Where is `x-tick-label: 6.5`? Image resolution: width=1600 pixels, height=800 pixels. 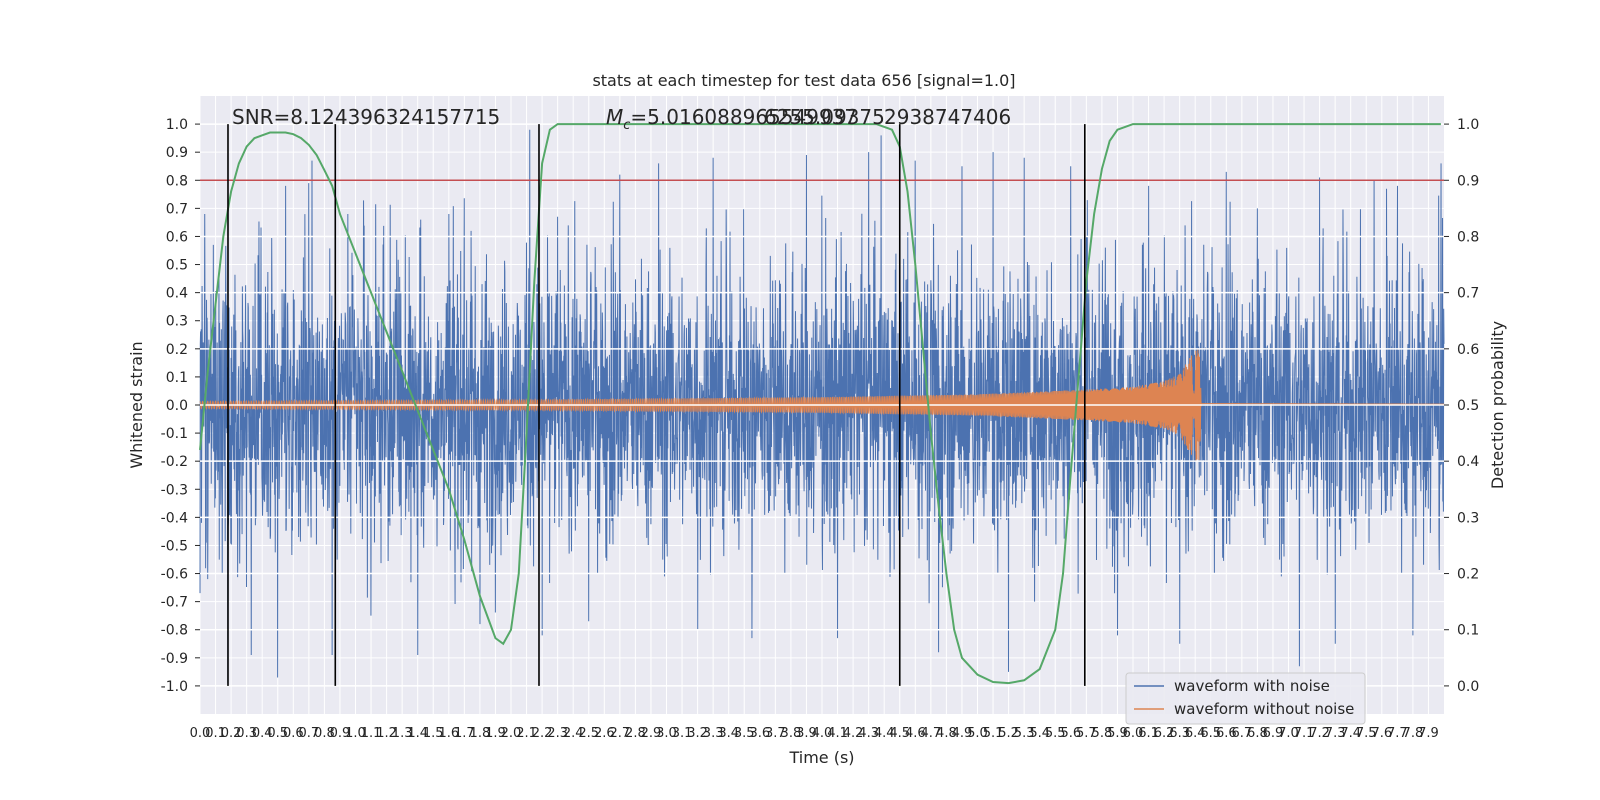 x-tick-label: 6.5 is located at coordinates (1210, 733).